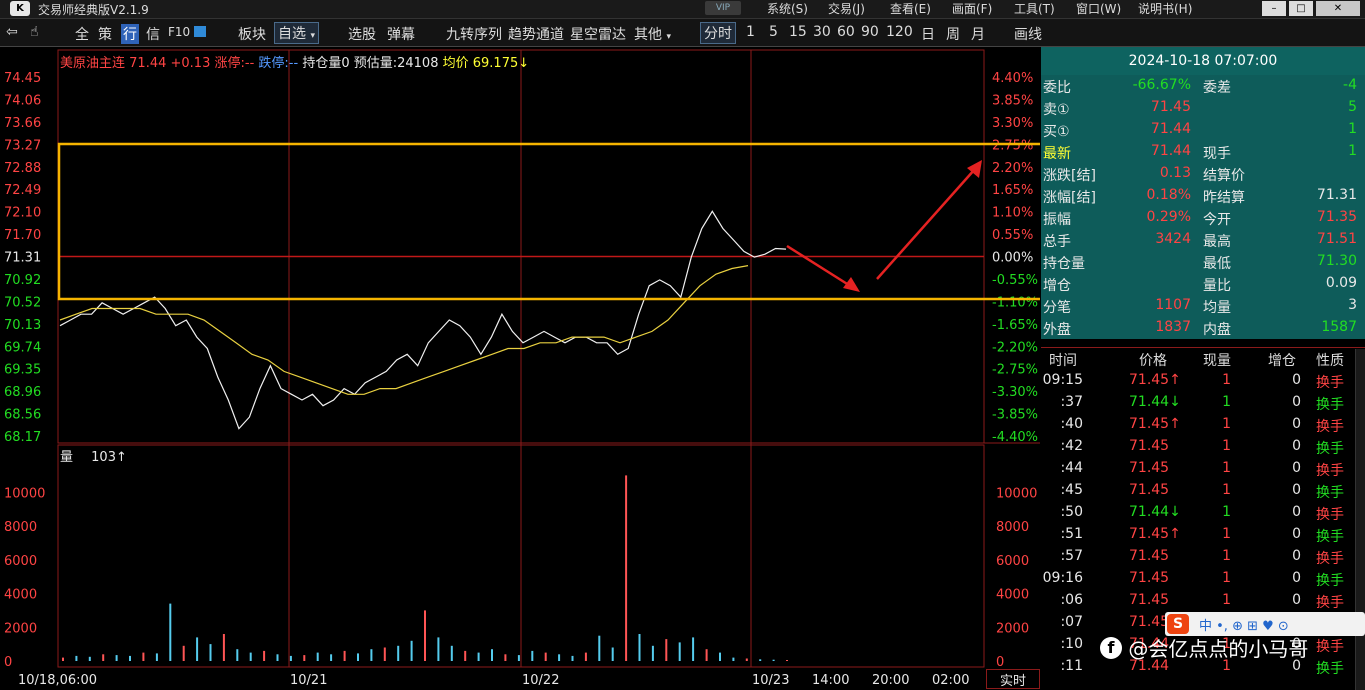 This screenshot has height=690, width=1365. I want to click on menu-system: 系统(S), so click(787, 9).